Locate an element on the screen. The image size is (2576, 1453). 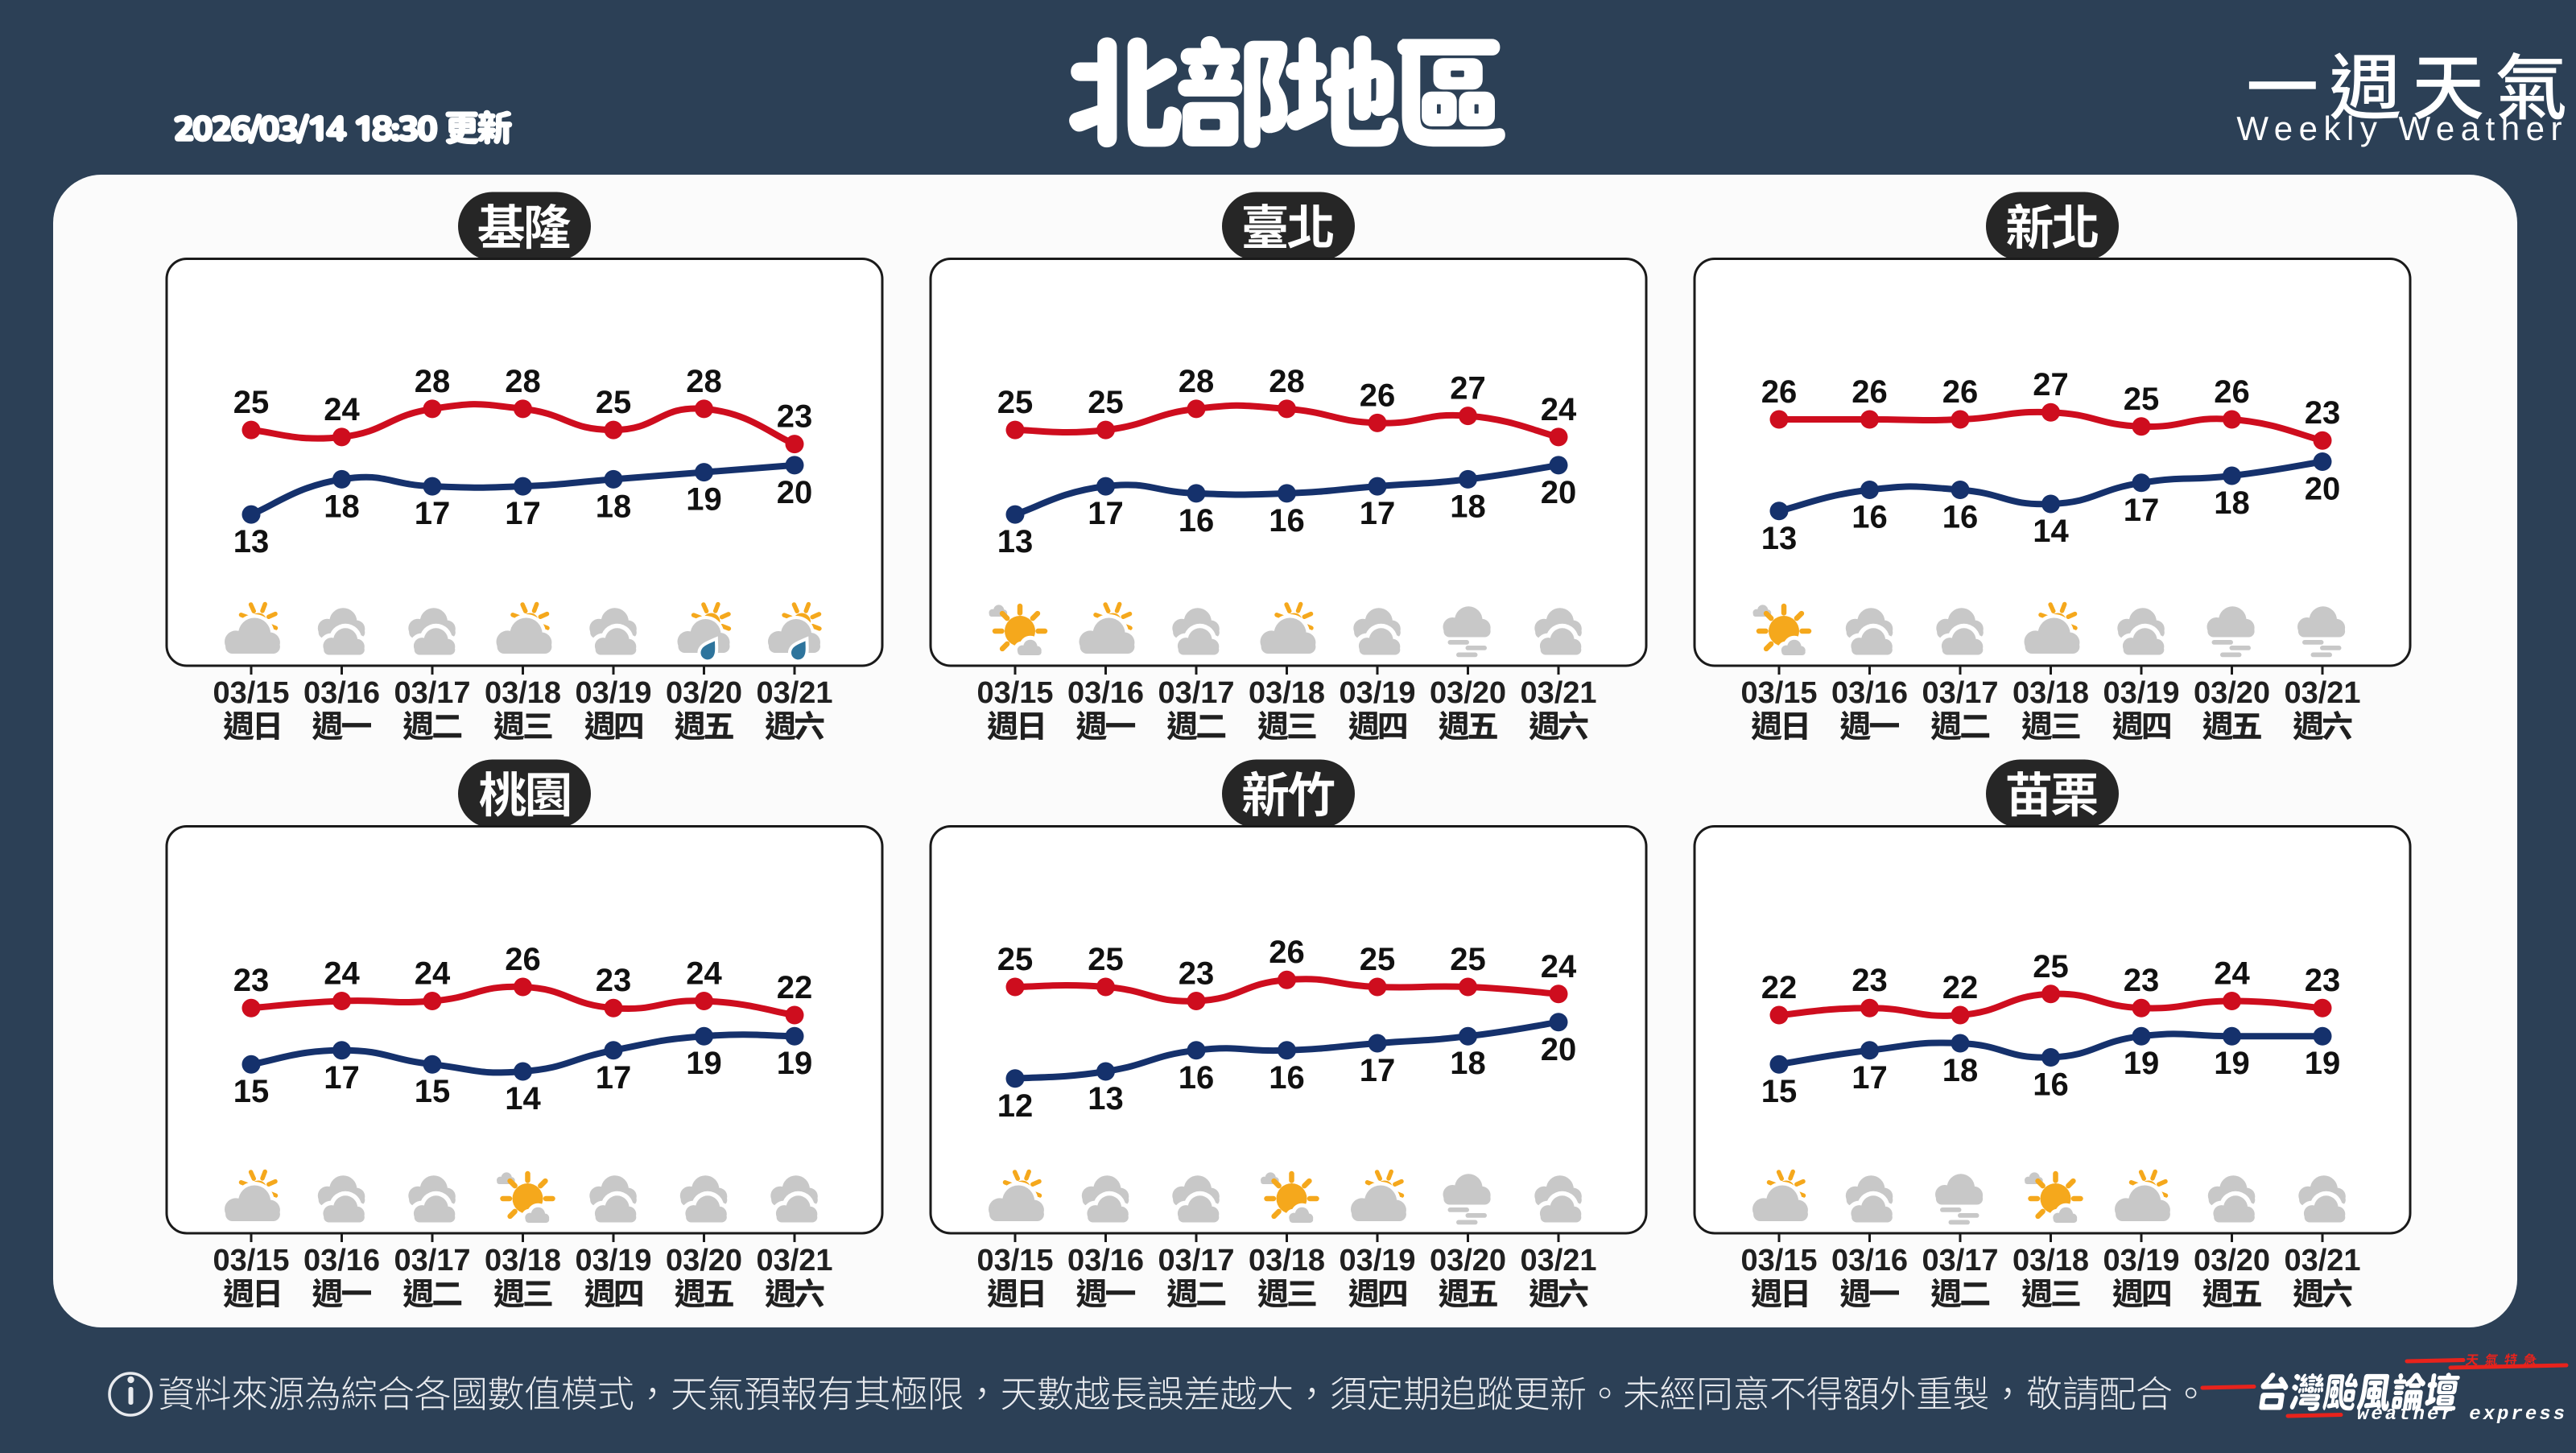
svg-text: Weekly Weather is located at coordinates (2402, 128).